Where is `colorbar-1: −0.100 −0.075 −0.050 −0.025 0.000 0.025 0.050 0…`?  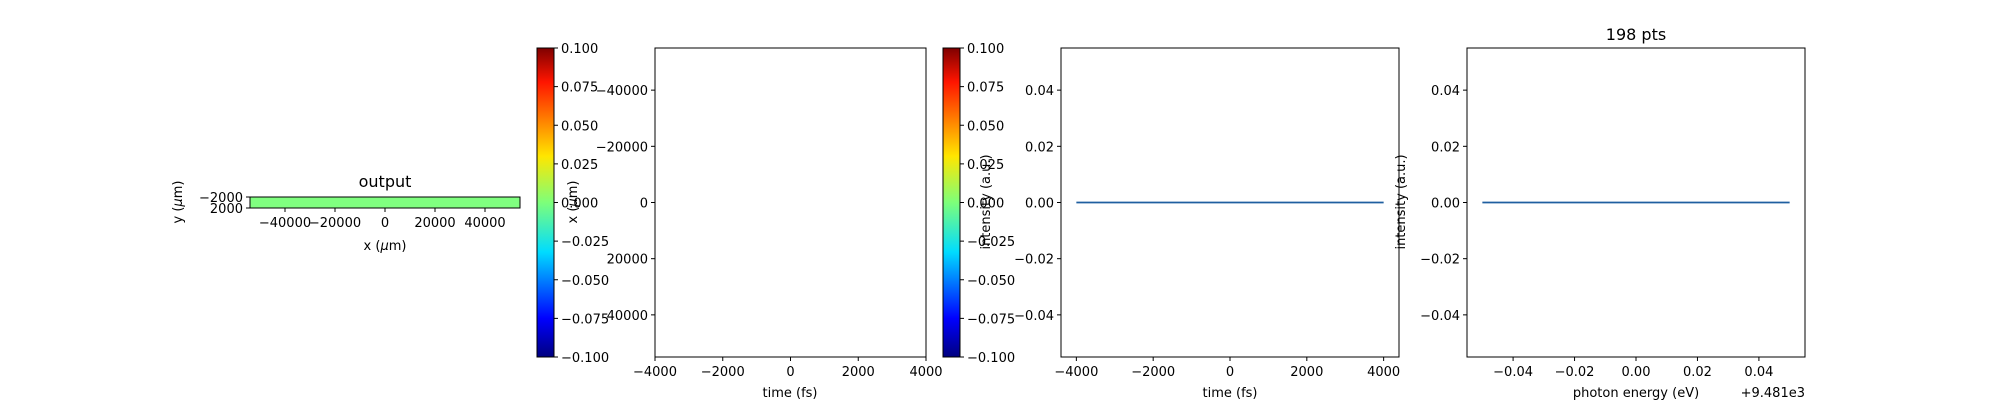
colorbar-1: −0.100 −0.075 −0.050 −0.025 0.000 0.025 0.050 0… is located at coordinates (572, 204).